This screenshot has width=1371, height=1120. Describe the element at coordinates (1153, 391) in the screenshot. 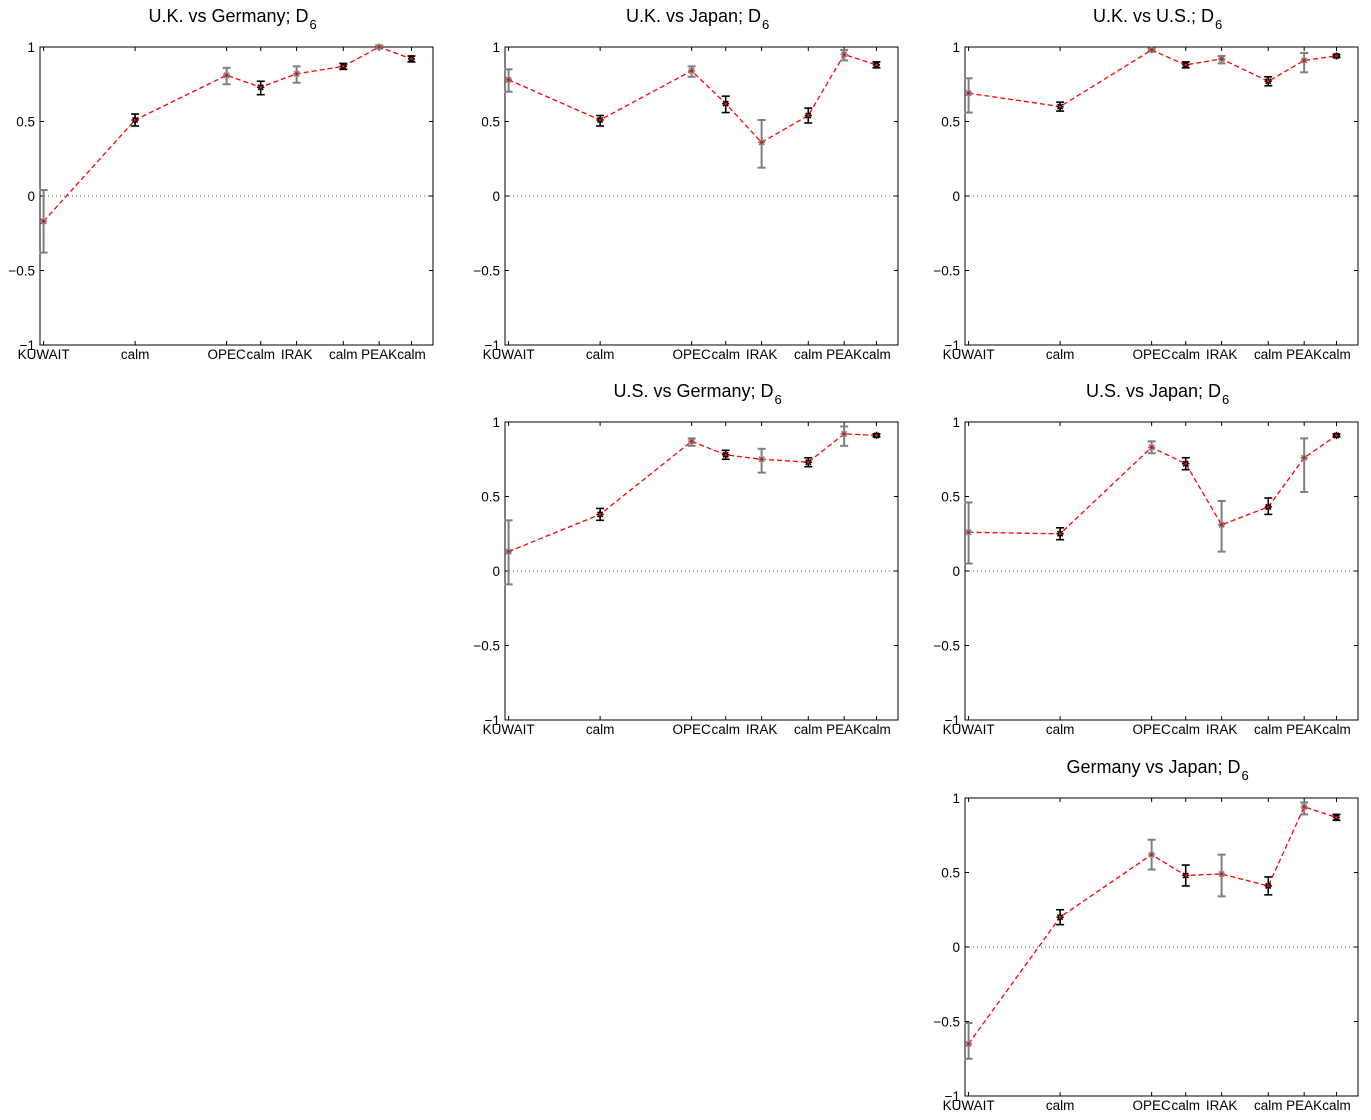

I see `chart-title: U.S. vs Japan; D` at that location.